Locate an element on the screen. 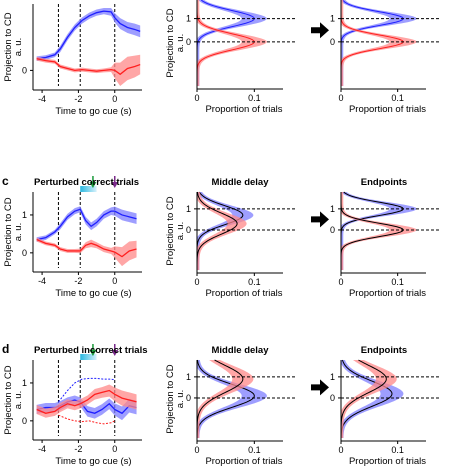 The height and width of the screenshot is (474, 474). blue-distribution-band is located at coordinates (232, 399).